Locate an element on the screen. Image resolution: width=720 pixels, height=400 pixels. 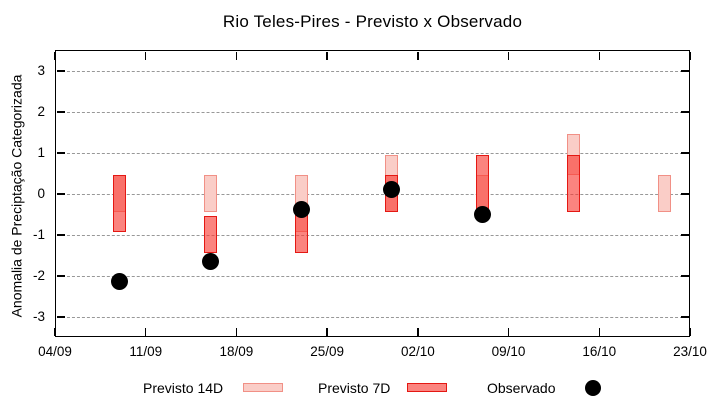
x-tick-label: 25/09 is located at coordinates (327, 351).